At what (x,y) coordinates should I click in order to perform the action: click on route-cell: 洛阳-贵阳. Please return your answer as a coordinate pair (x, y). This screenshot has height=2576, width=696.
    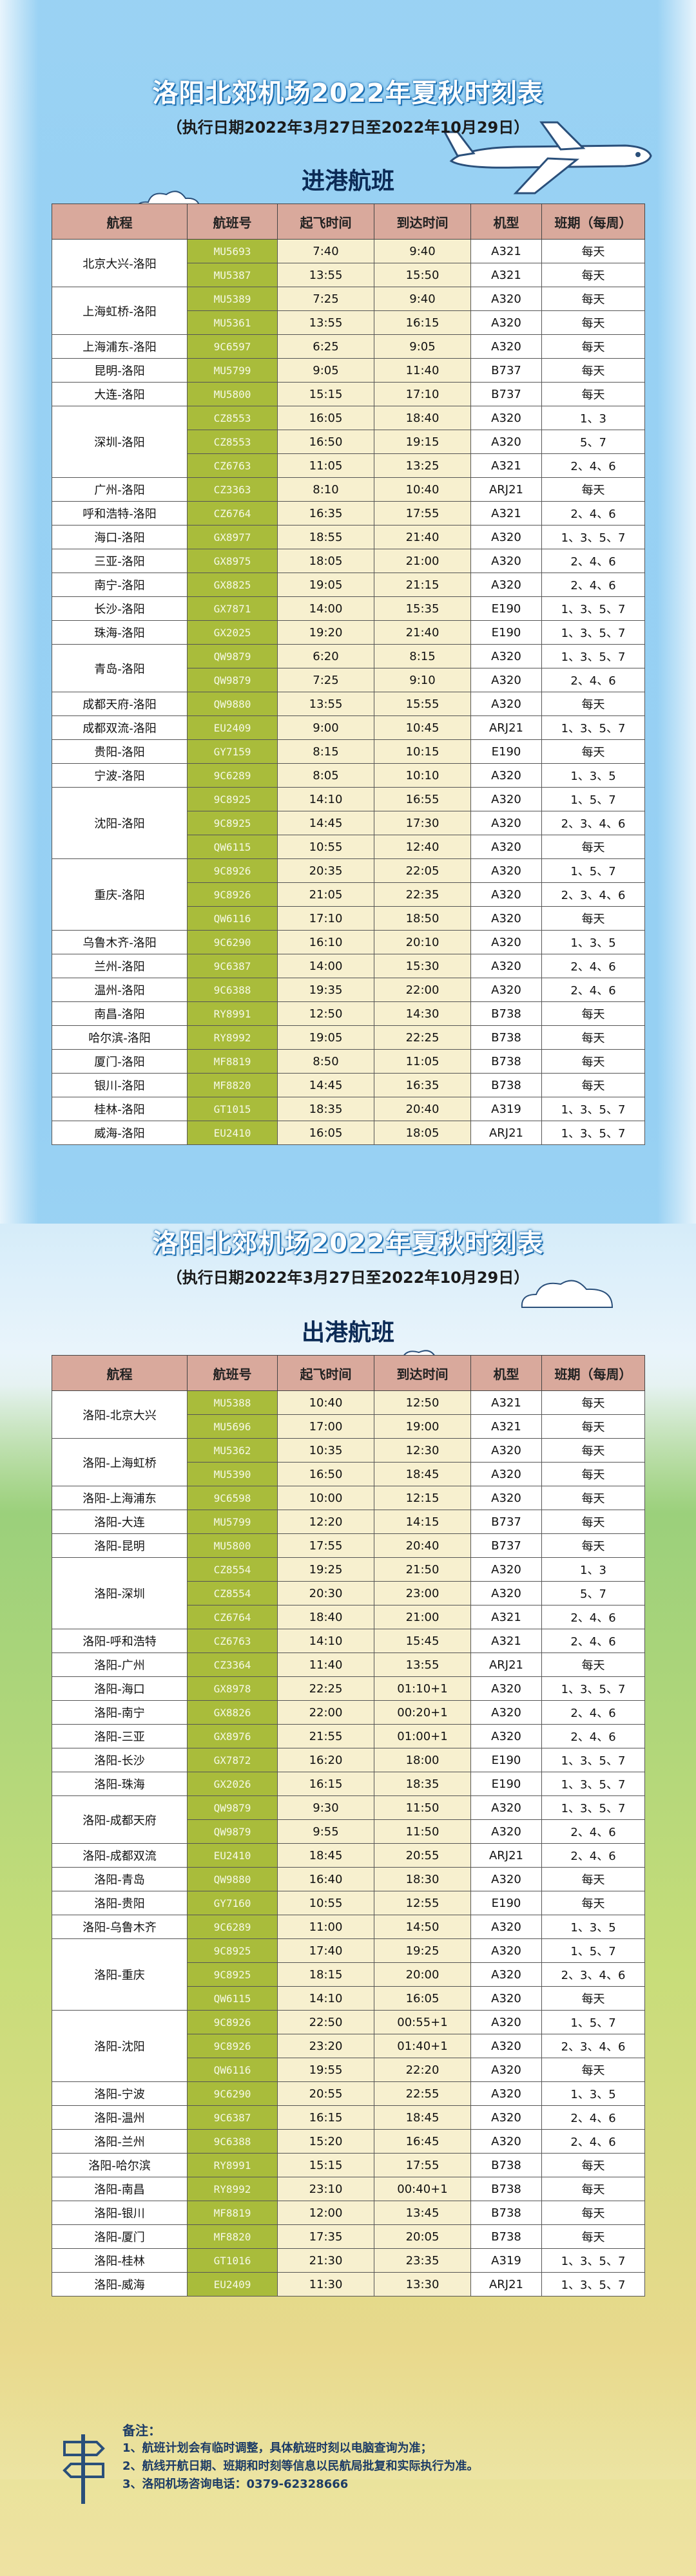
    Looking at the image, I should click on (120, 1903).